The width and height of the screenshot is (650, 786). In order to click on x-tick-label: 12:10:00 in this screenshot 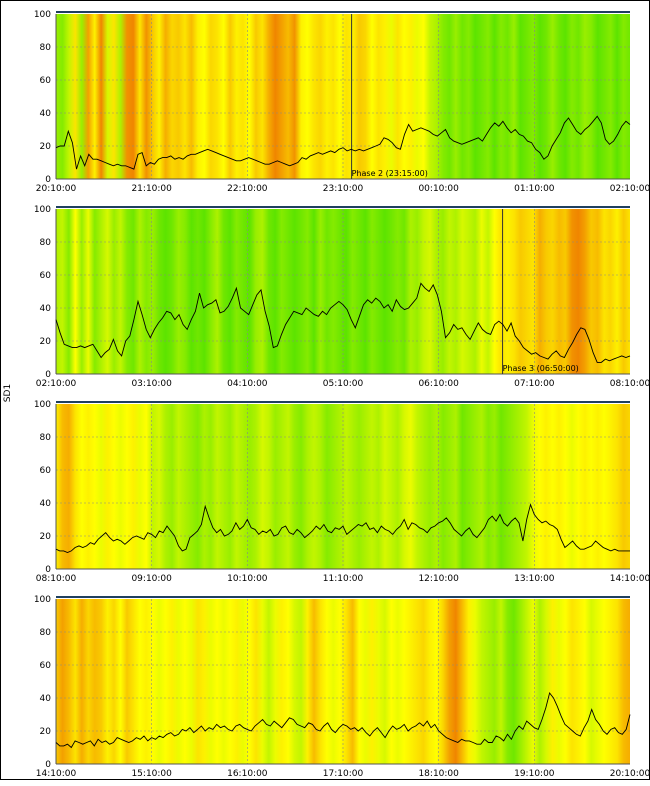, I will do `click(438, 579)`.